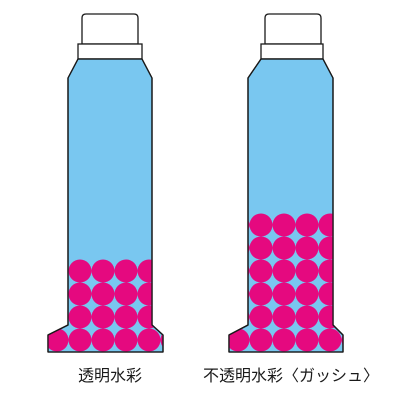 This screenshot has height=400, width=400. Describe the element at coordinates (290, 375) in the screenshot. I see `label-opaque-watercolor: 不透明水彩〈ガッシュ〉` at that location.